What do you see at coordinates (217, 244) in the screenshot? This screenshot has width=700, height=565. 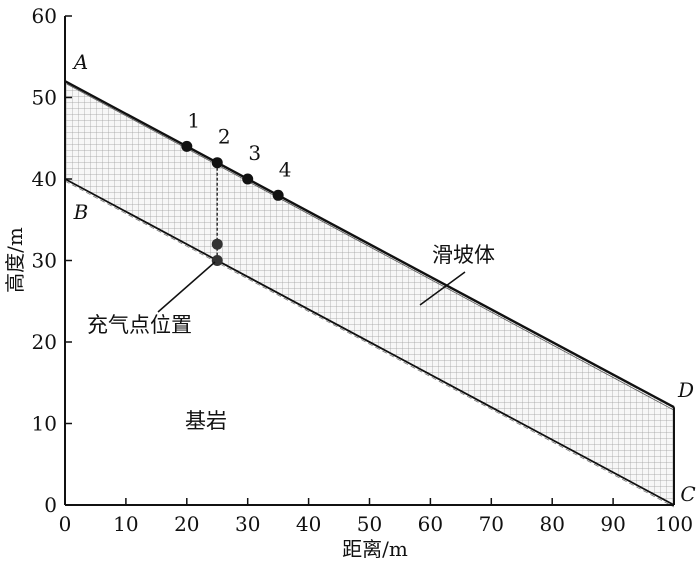 I see `inflation-point` at bounding box center [217, 244].